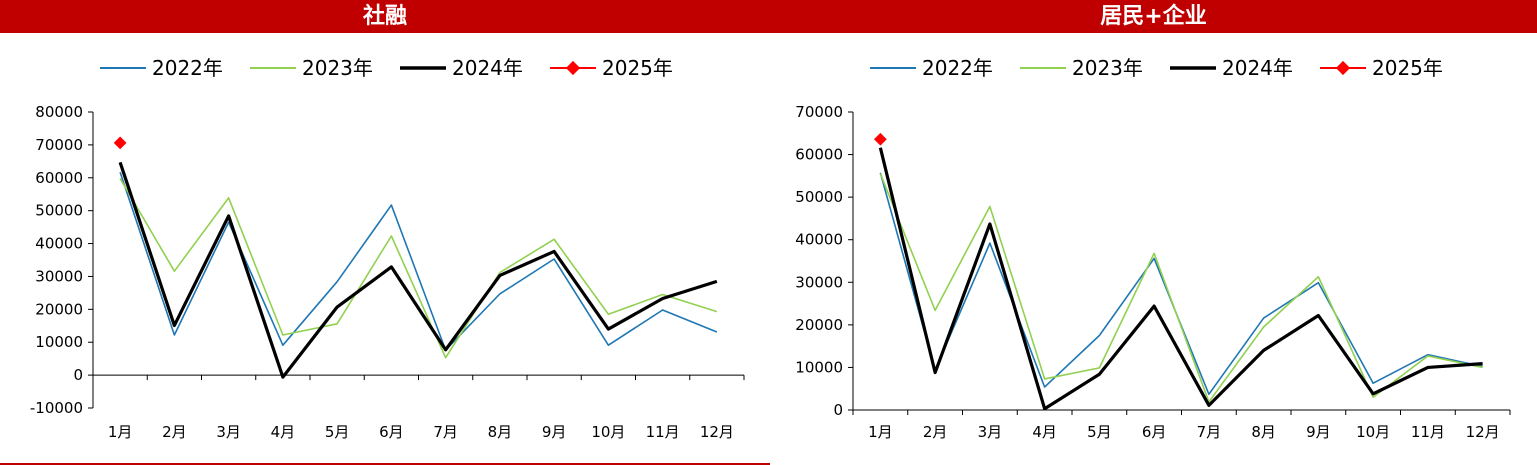 Image resolution: width=1537 pixels, height=465 pixels. What do you see at coordinates (1153, 16) in the screenshot?
I see `chart-title: 居民+企业` at bounding box center [1153, 16].